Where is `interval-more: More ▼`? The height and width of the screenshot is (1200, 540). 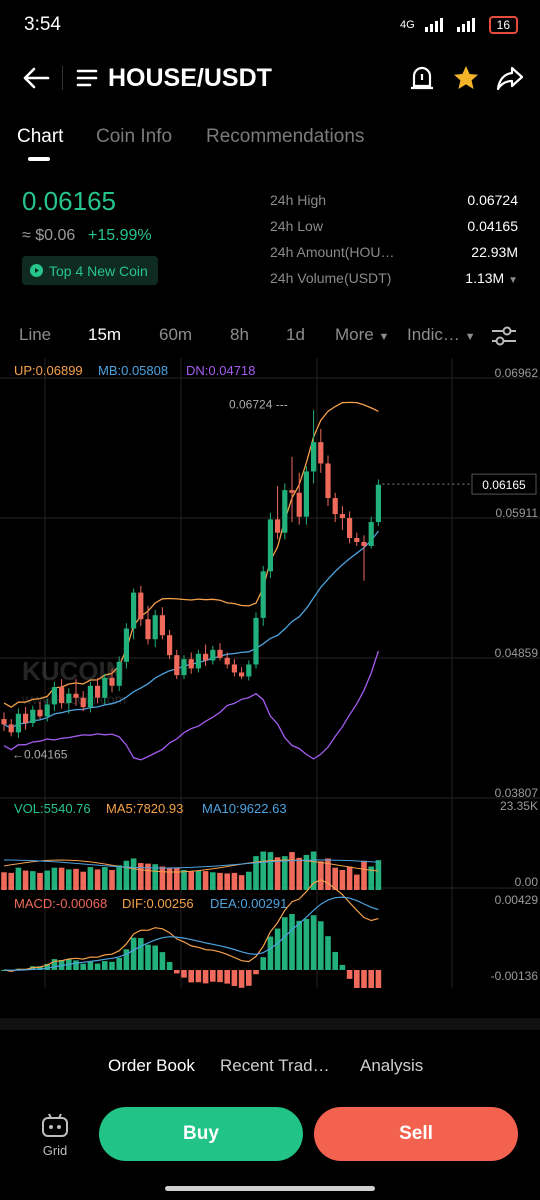
interval-more: More ▼ is located at coordinates (362, 335).